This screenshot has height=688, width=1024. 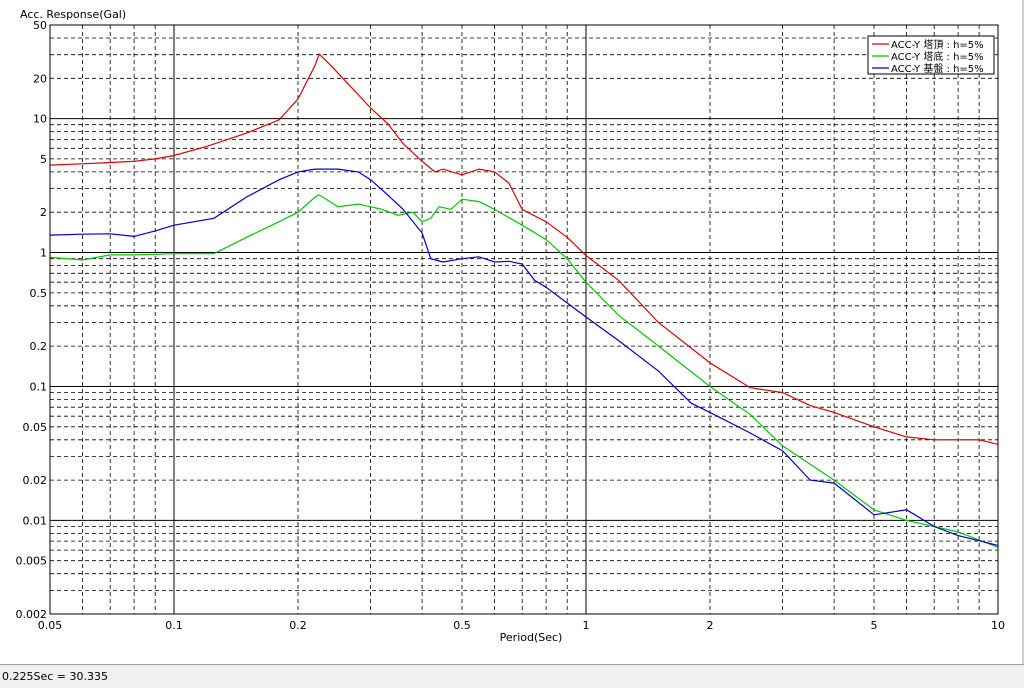 What do you see at coordinates (710, 625) in the screenshot?
I see `x-tick-label: 2` at bounding box center [710, 625].